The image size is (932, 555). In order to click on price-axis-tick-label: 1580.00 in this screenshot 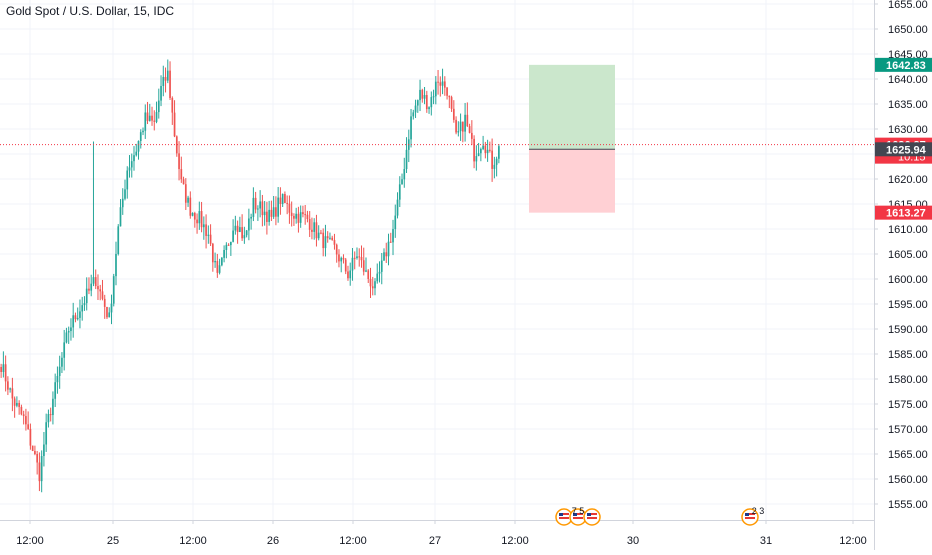, I will do `click(908, 380)`.